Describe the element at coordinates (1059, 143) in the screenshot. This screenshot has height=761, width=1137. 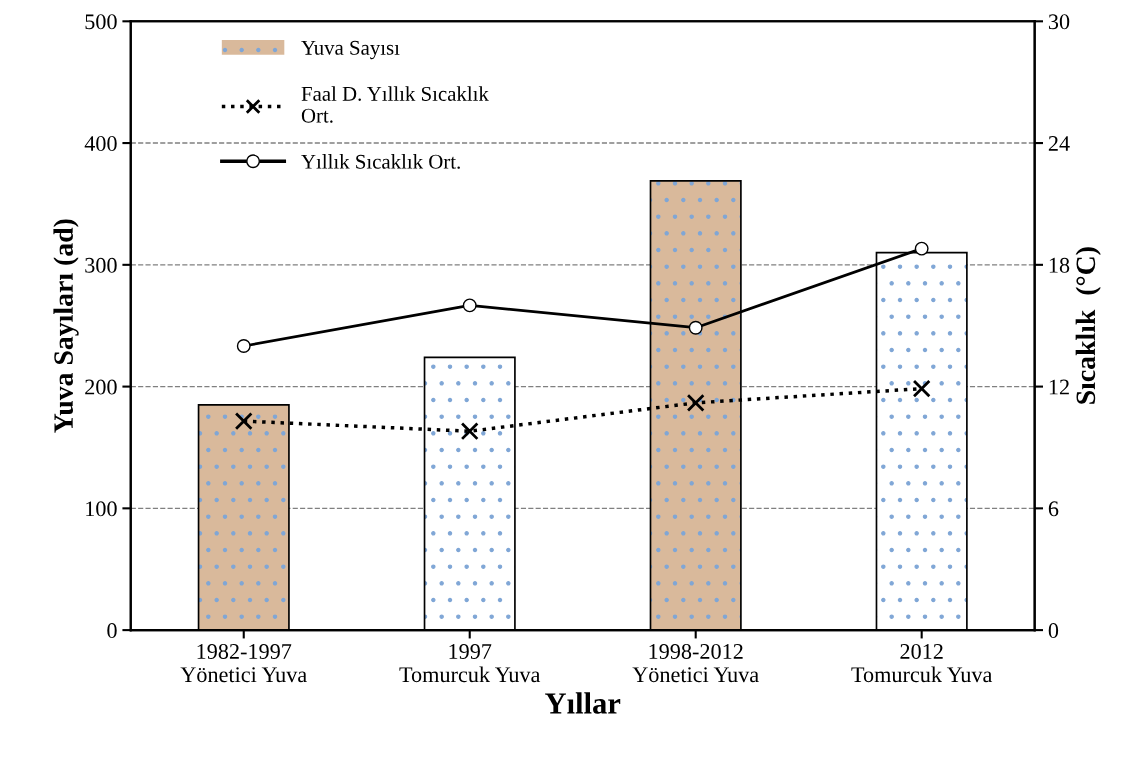
I see `y2-tick-label: 24` at that location.